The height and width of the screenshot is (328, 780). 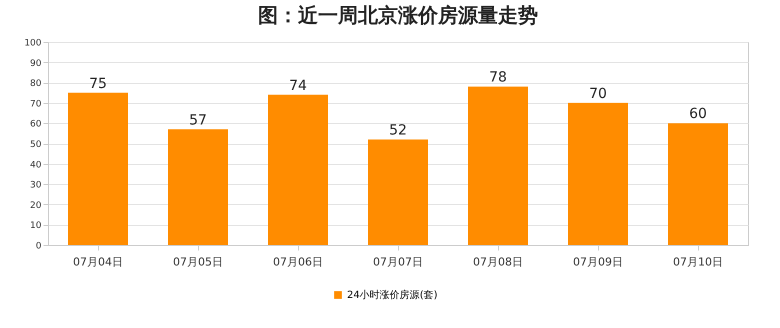 What do you see at coordinates (498, 262) in the screenshot?
I see `x-tick-label: 07月08日` at bounding box center [498, 262].